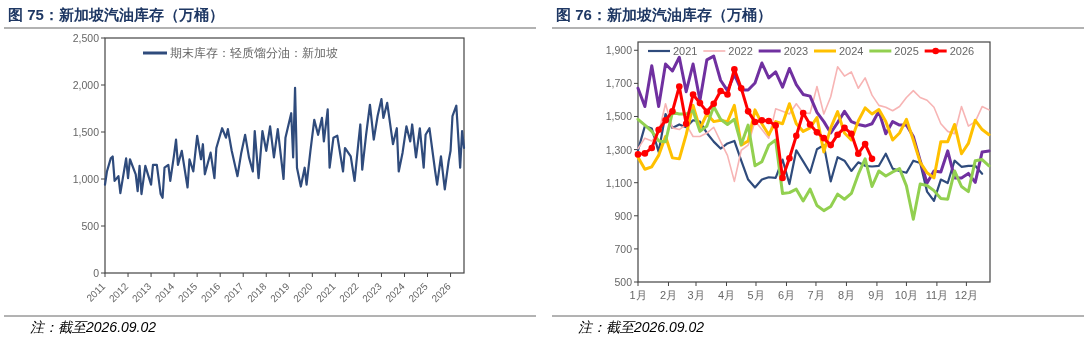 This screenshot has height=342, width=1088. Describe the element at coordinates (962, 51) in the screenshot. I see `legend-label: 2026` at that location.